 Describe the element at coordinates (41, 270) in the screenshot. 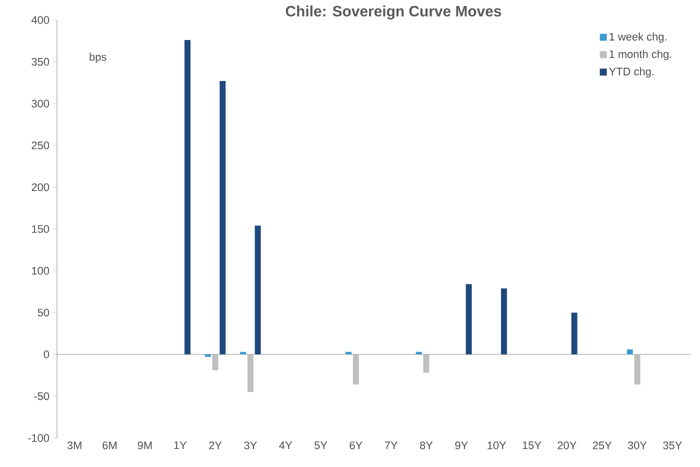

I see `y-tick-label: 100` at that location.